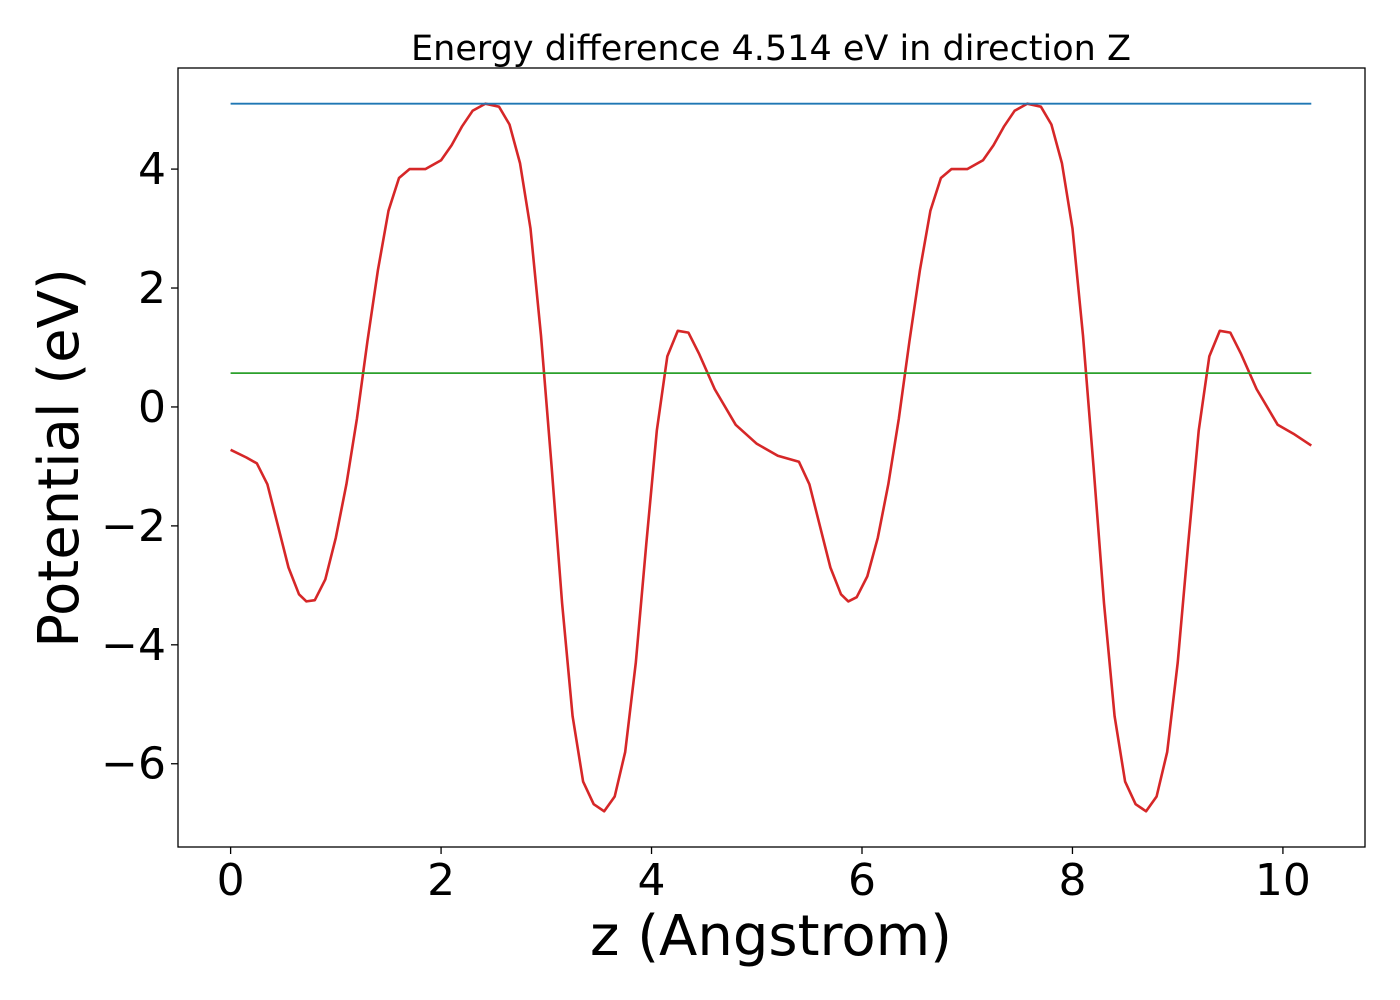 The image size is (1400, 1000). Describe the element at coordinates (139, 467) in the screenshot. I see `y-axis-ticks: −6 −4 −2 0 2 4` at that location.